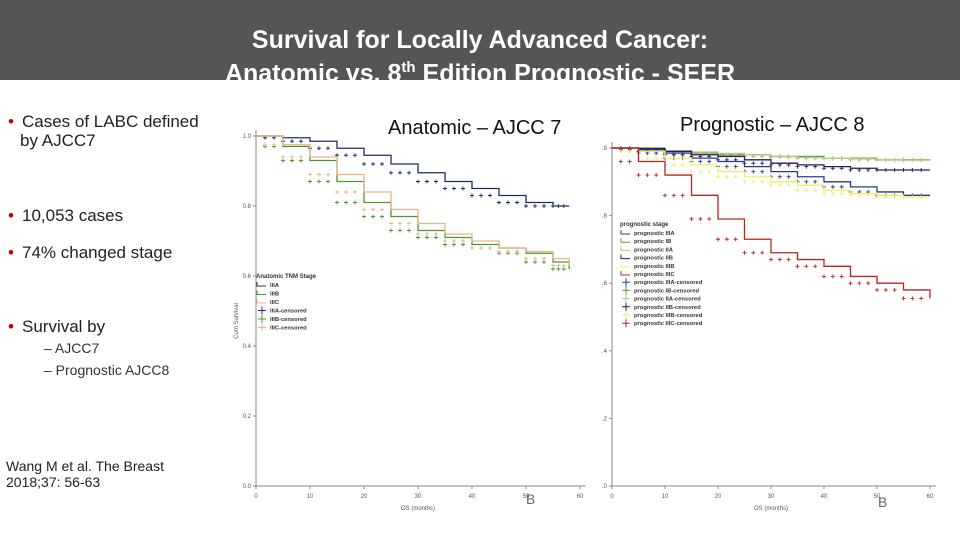 This screenshot has width=960, height=540. Describe the element at coordinates (772, 125) in the screenshot. I see `panel-label-prognostic: Prognostic – AJCC 8` at that location.